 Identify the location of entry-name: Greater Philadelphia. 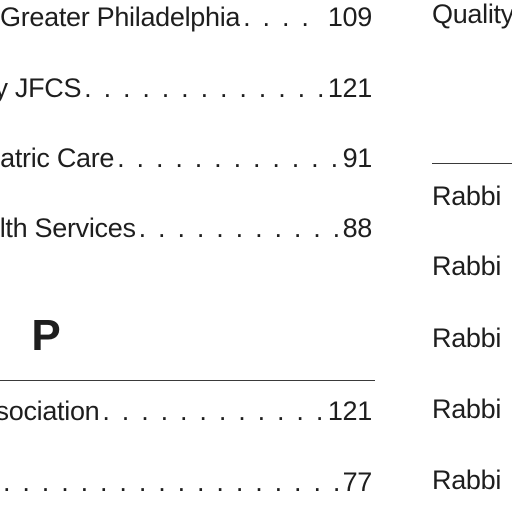
(120, 17).